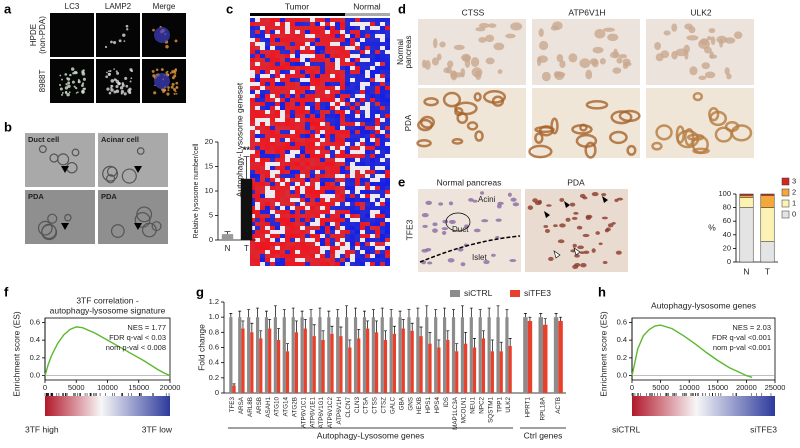 Image resolution: width=800 pixels, height=448 pixels. What do you see at coordinates (717, 387) in the screenshot?
I see `x-tick-label: 15000` at bounding box center [717, 387].